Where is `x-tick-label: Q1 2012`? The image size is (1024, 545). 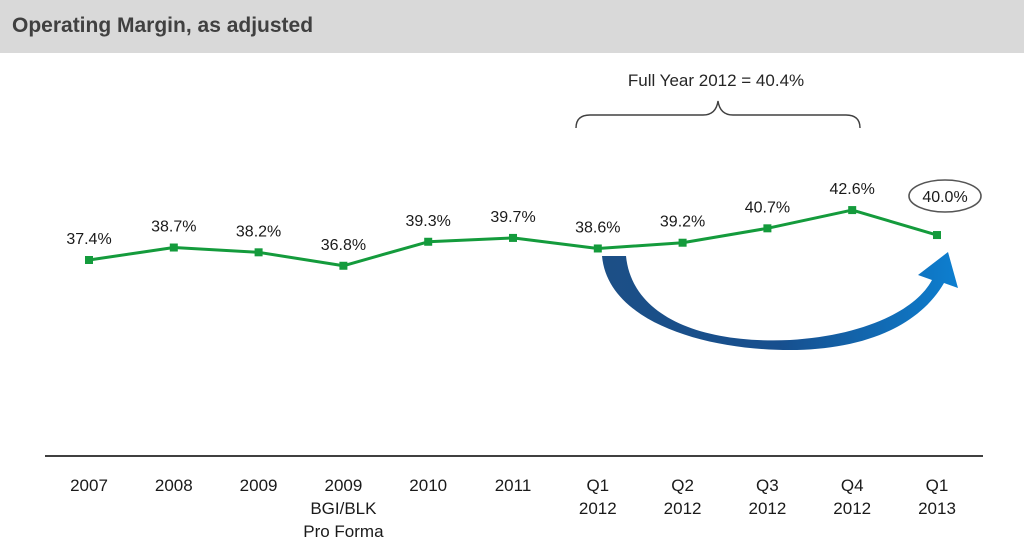 x-tick-label: Q1 2012 is located at coordinates (598, 497).